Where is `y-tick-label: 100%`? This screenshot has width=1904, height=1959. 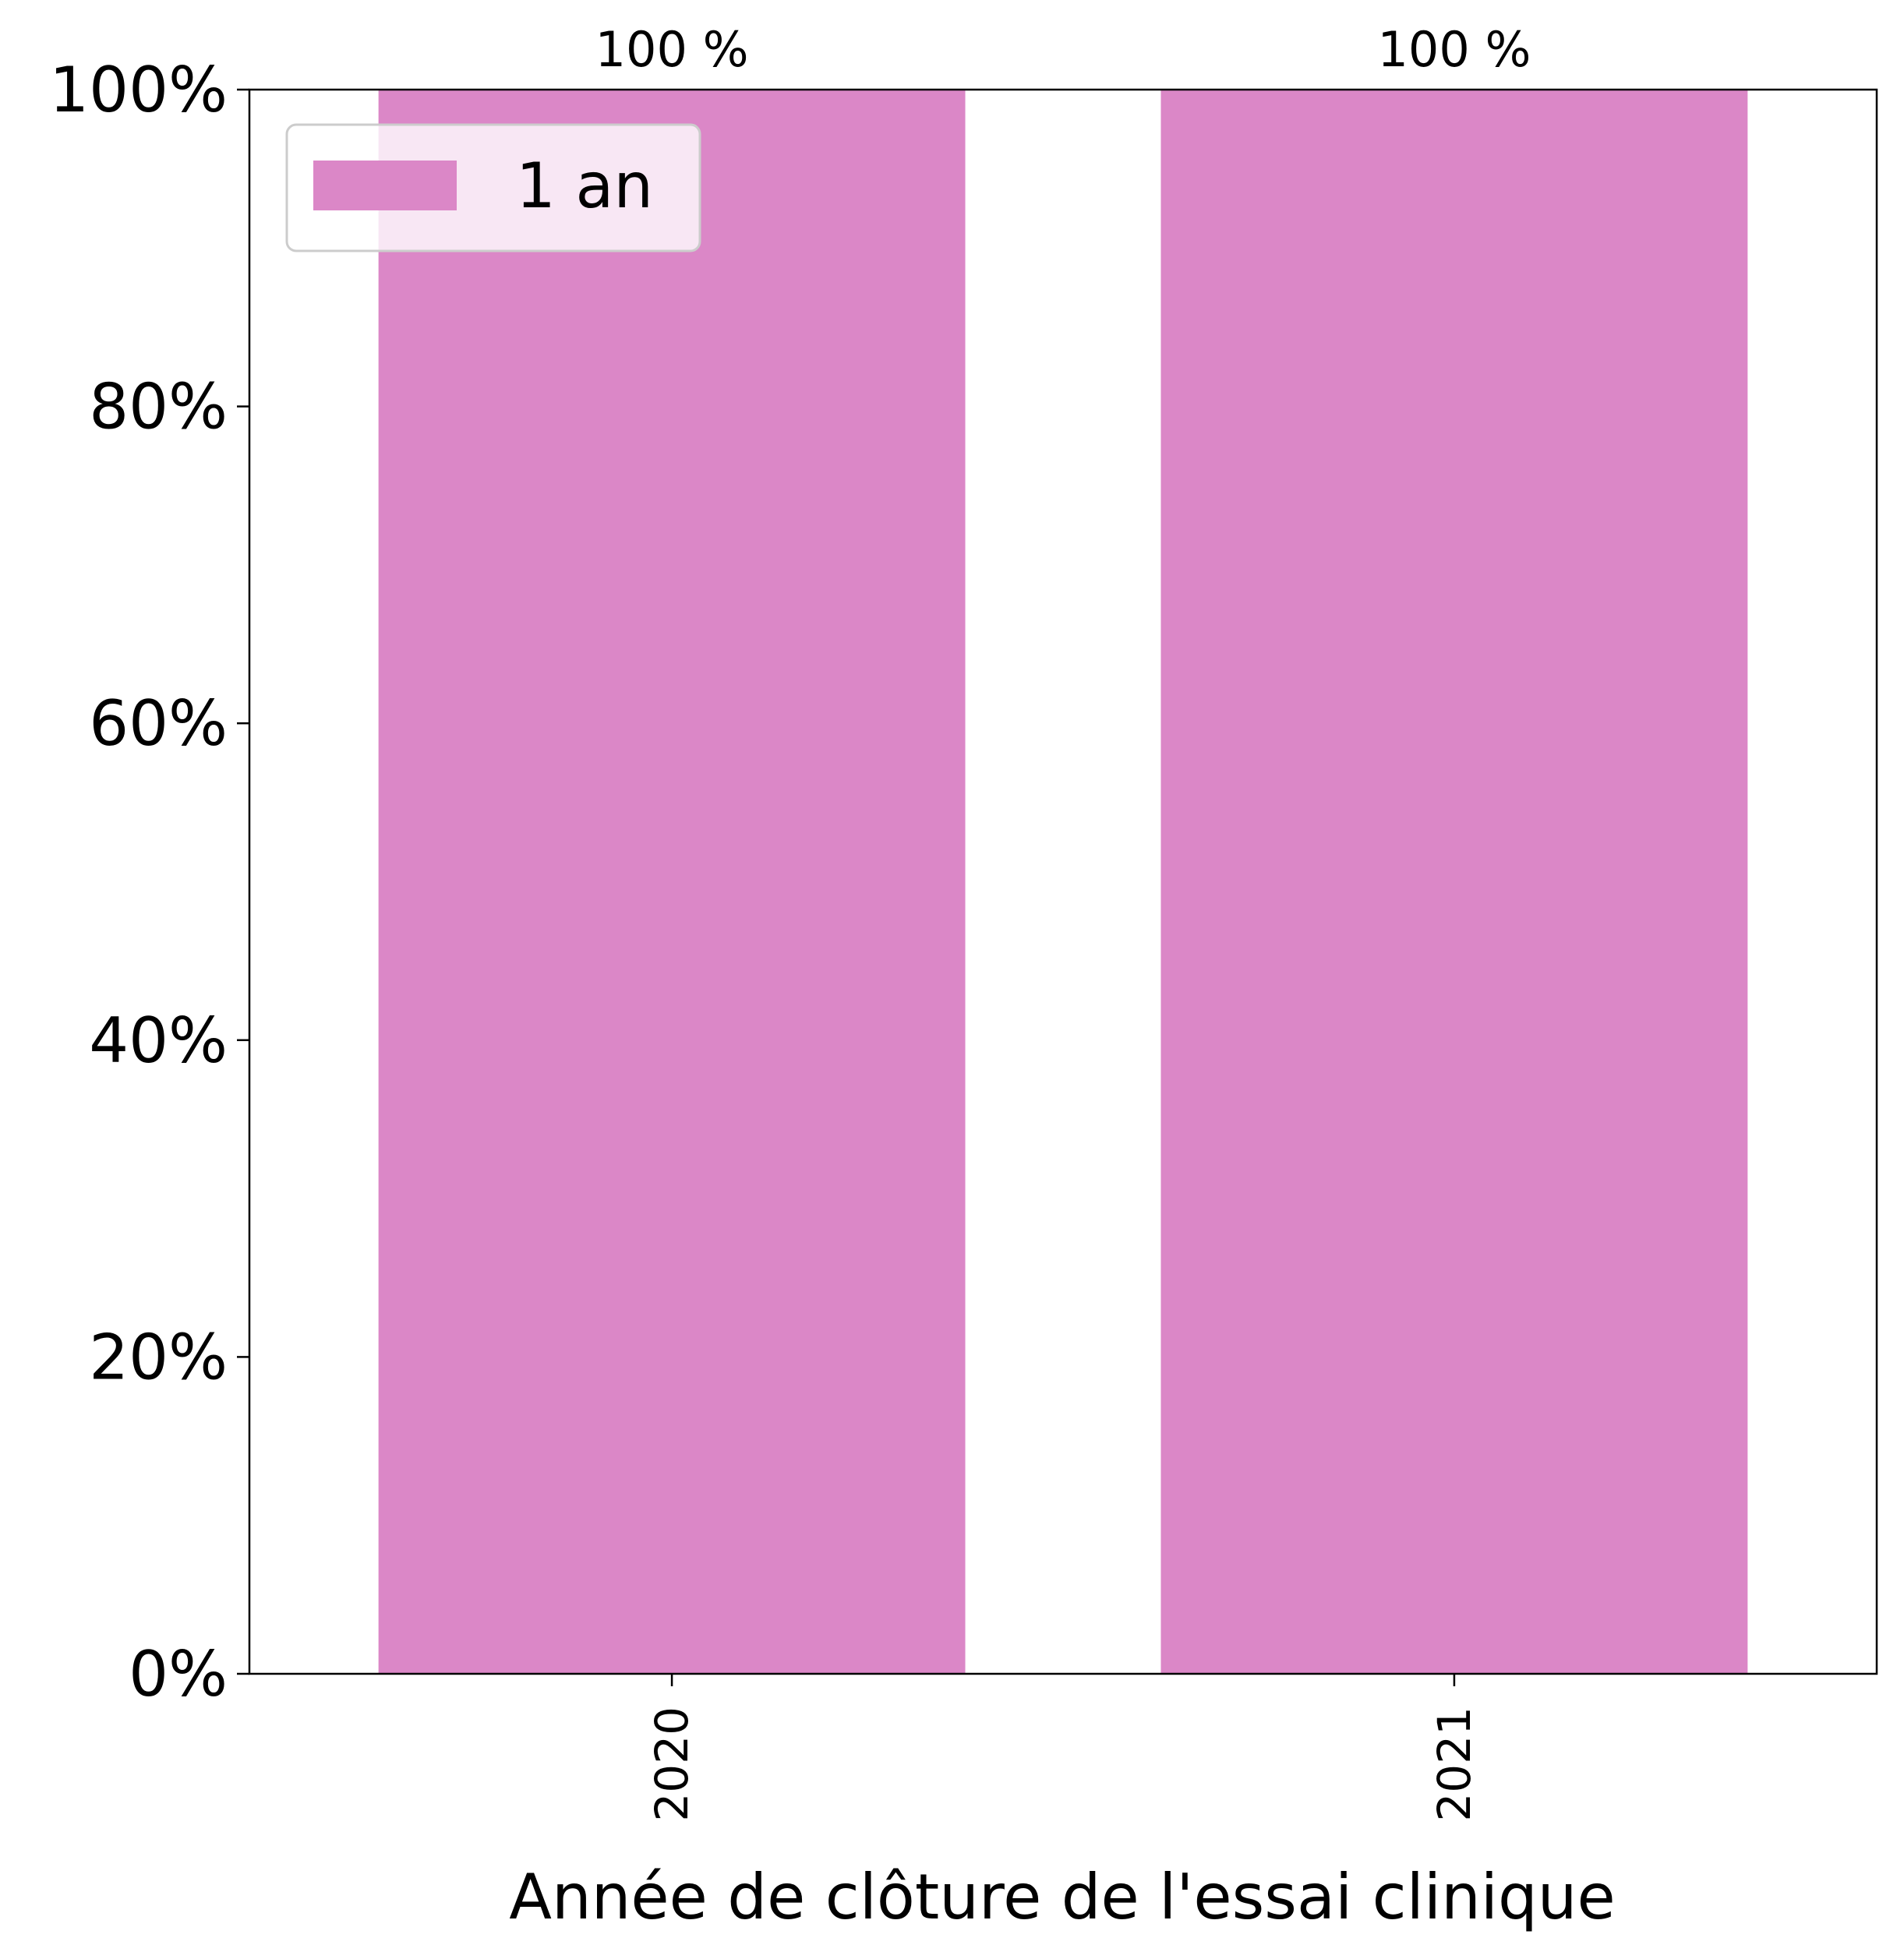
y-tick-label: 100% is located at coordinates (138, 90).